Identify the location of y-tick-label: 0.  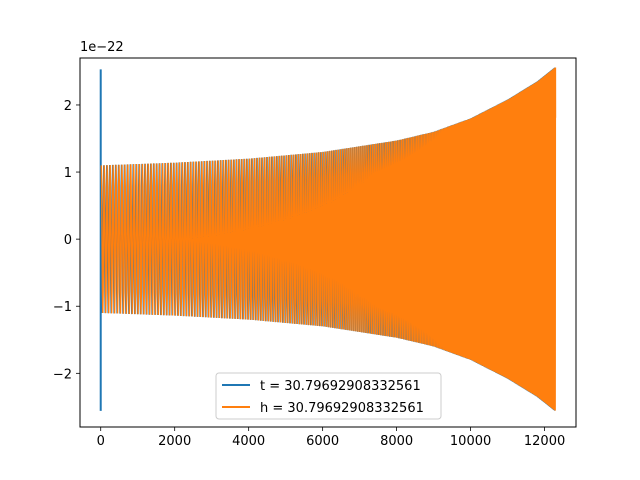
(68, 240).